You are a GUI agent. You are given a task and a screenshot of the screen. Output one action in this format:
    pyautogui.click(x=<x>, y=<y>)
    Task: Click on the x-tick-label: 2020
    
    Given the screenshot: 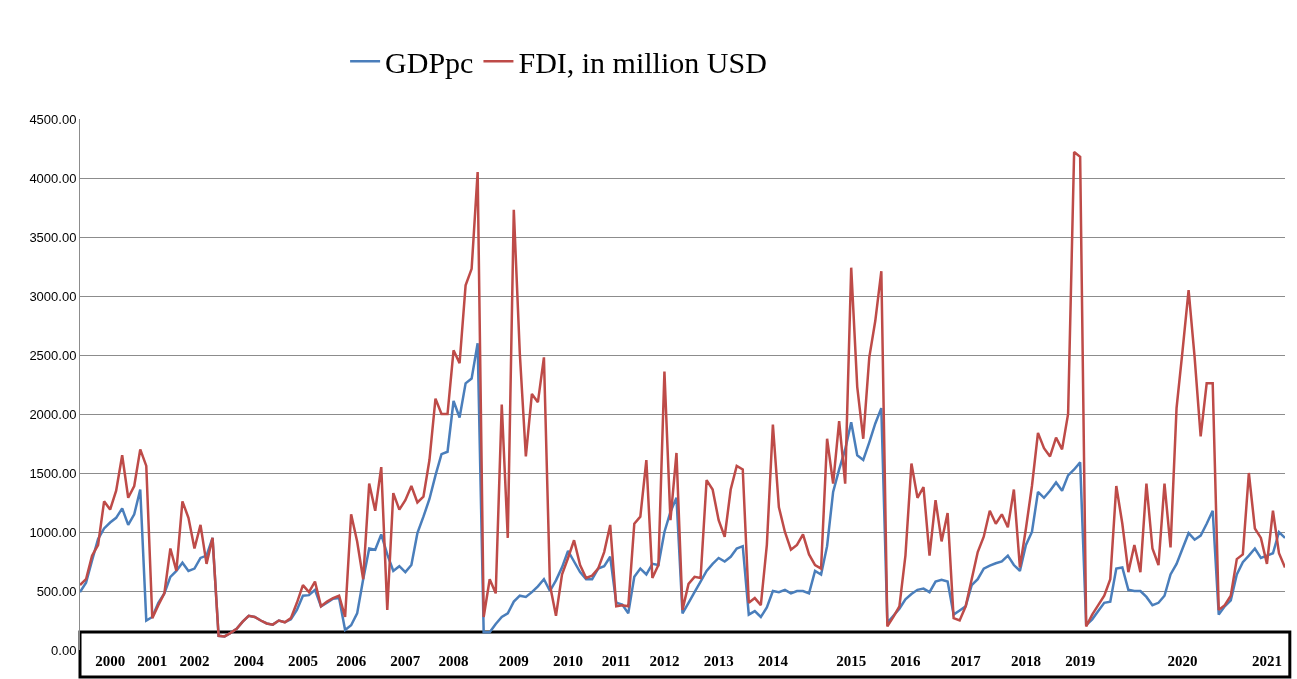 What is the action you would take?
    pyautogui.click(x=1182, y=661)
    